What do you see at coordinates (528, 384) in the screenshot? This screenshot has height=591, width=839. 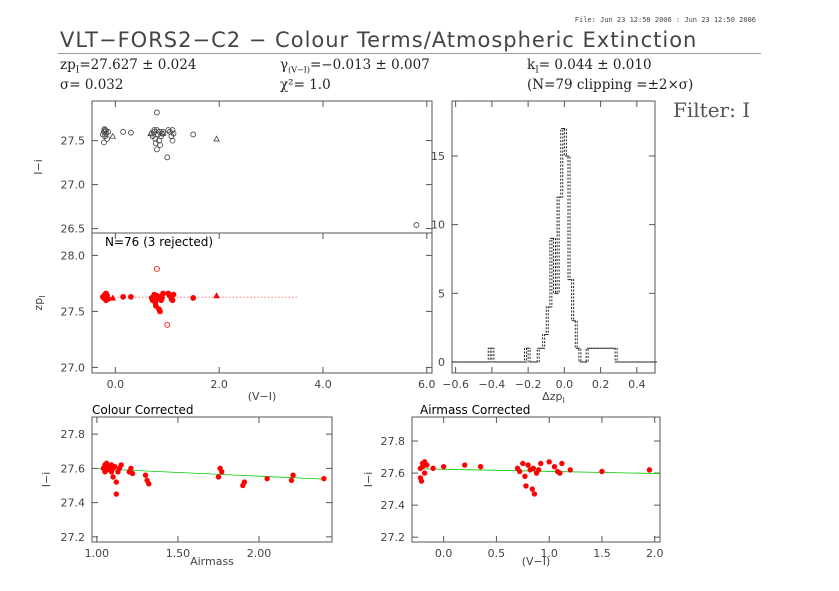 I see `hist-xtick-label: −0.2` at bounding box center [528, 384].